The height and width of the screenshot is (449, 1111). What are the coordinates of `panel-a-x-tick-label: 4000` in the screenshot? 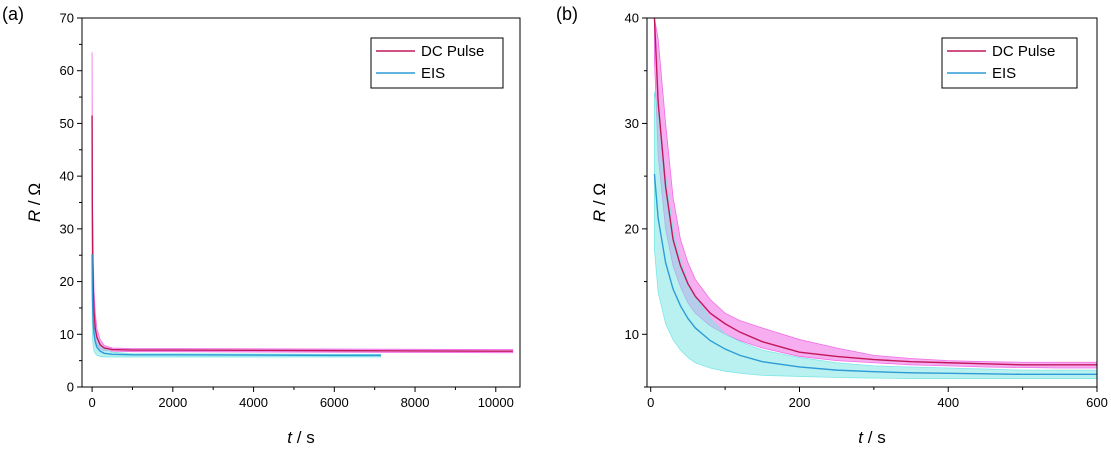 It's located at (253, 402).